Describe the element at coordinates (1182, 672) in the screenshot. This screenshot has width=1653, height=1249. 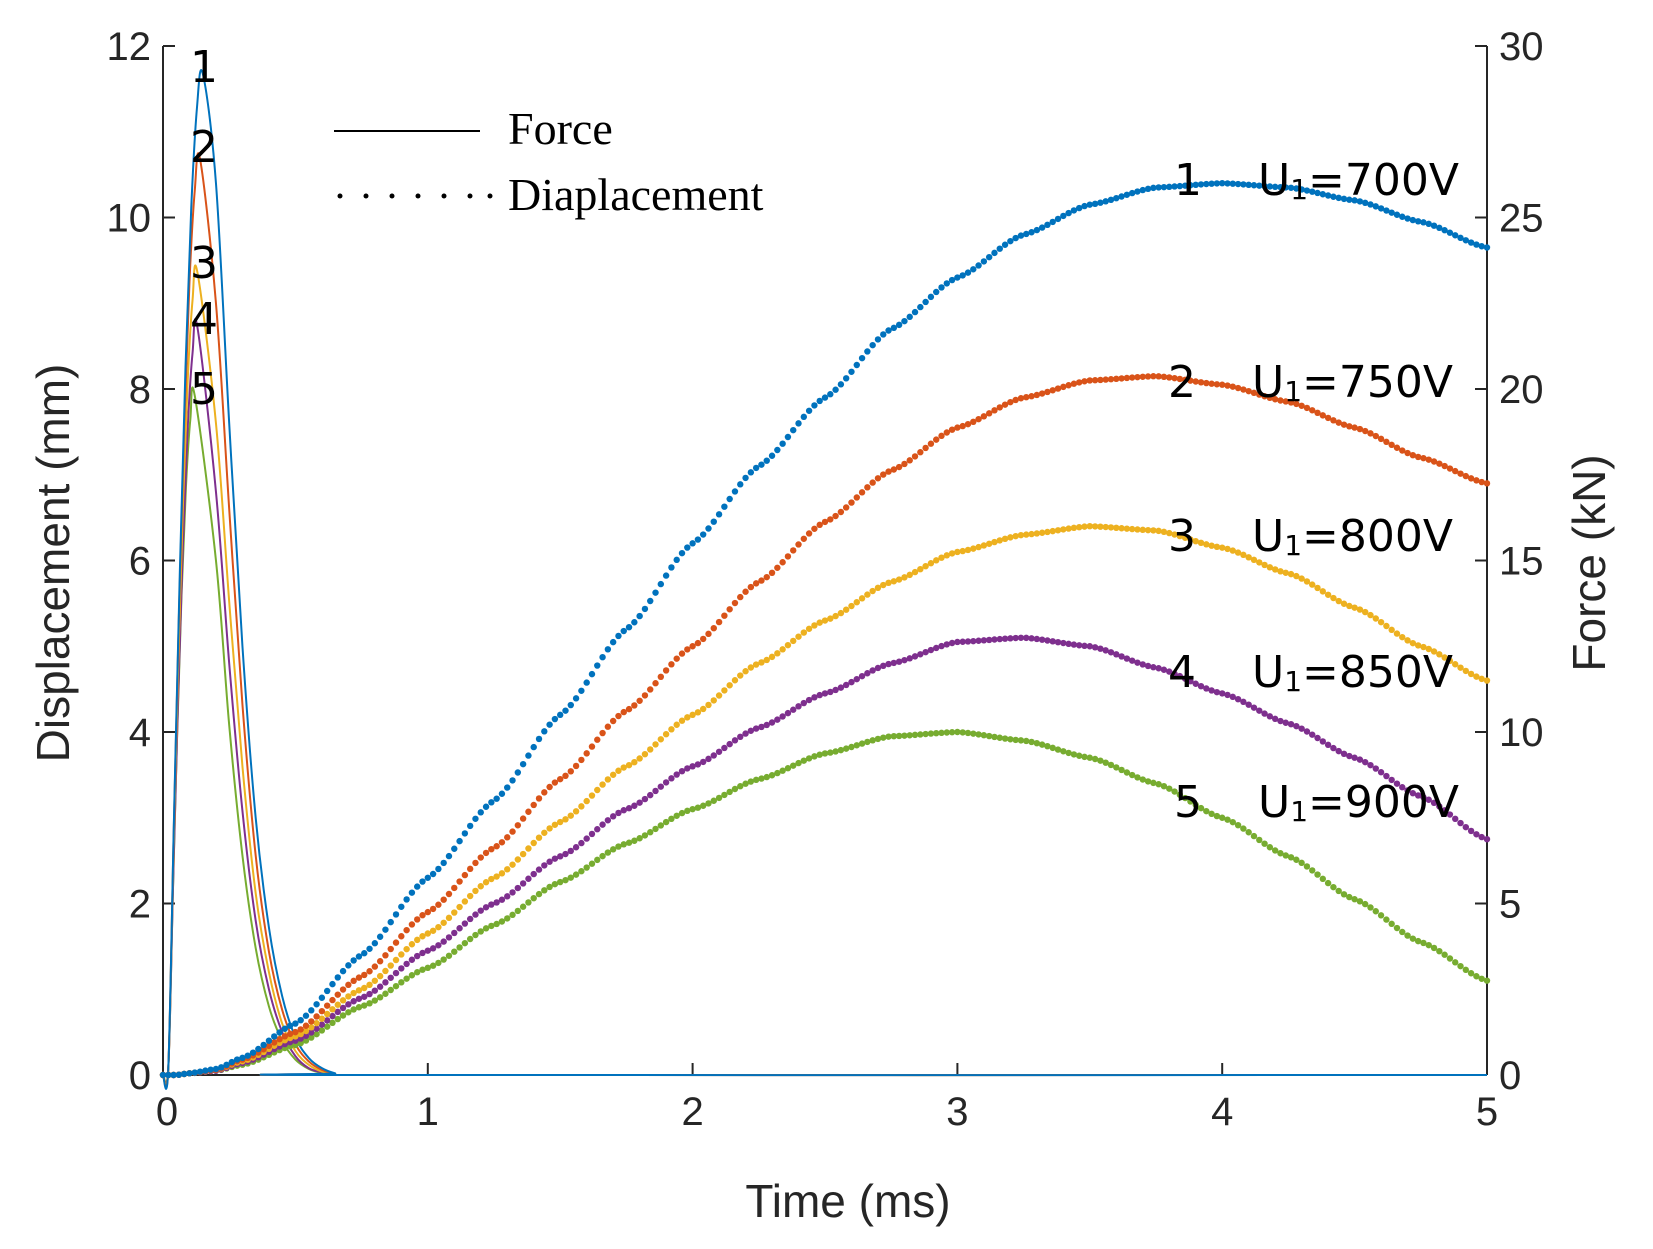
I see `series-label-4-num: 4` at that location.